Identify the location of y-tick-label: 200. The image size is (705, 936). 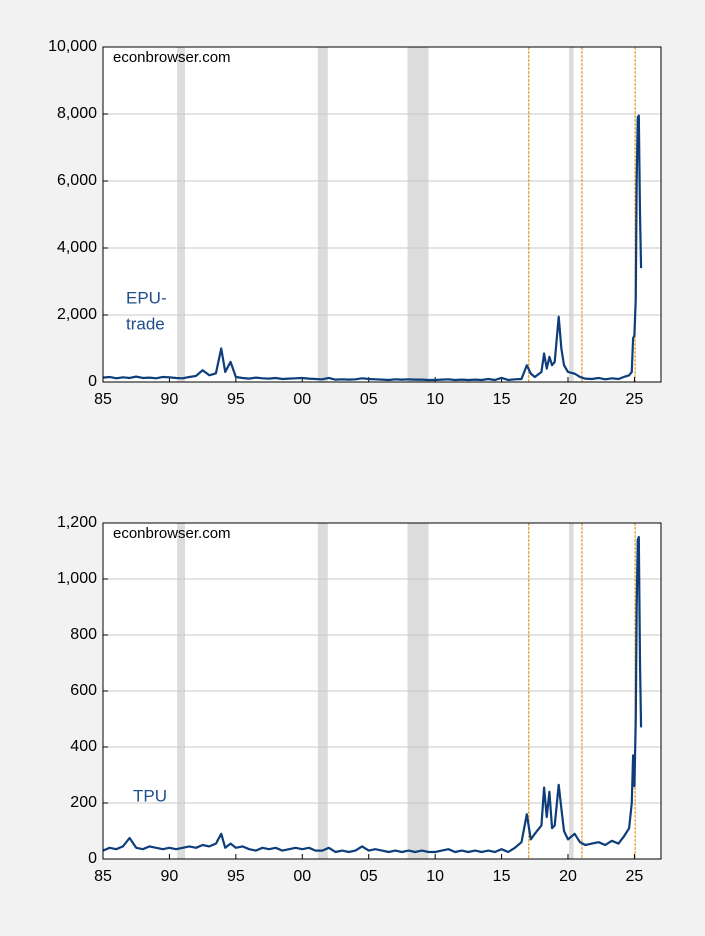
(83, 802).